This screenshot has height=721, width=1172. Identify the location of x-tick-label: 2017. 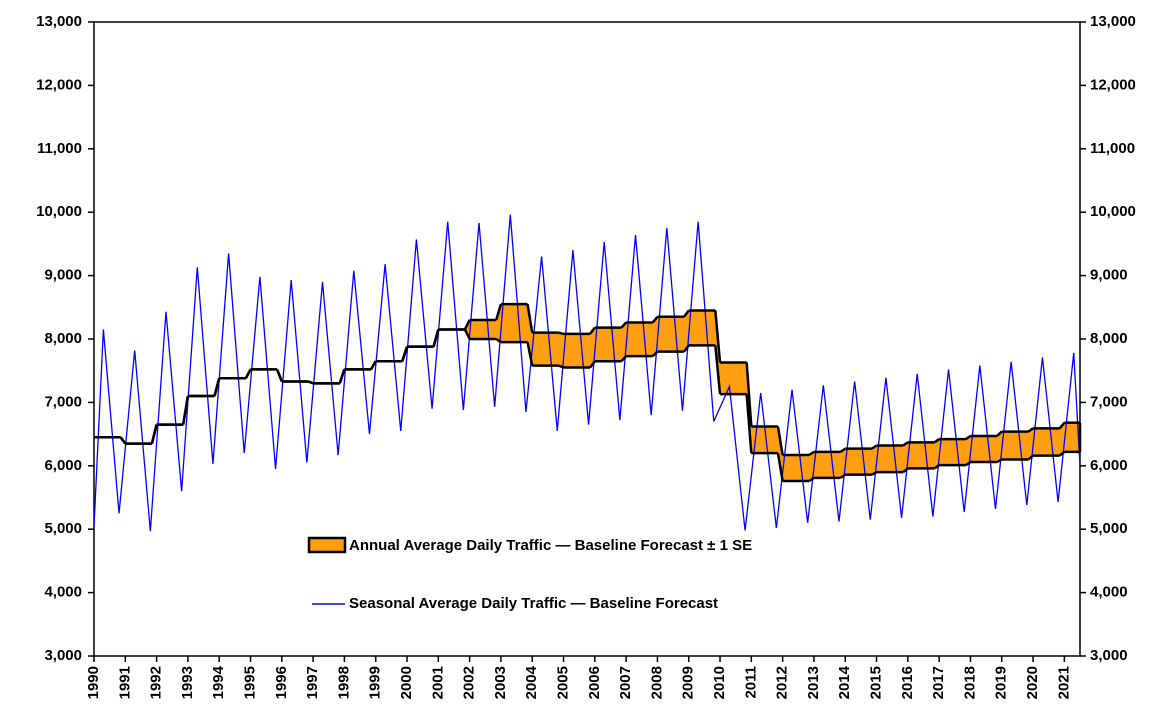
(938, 682).